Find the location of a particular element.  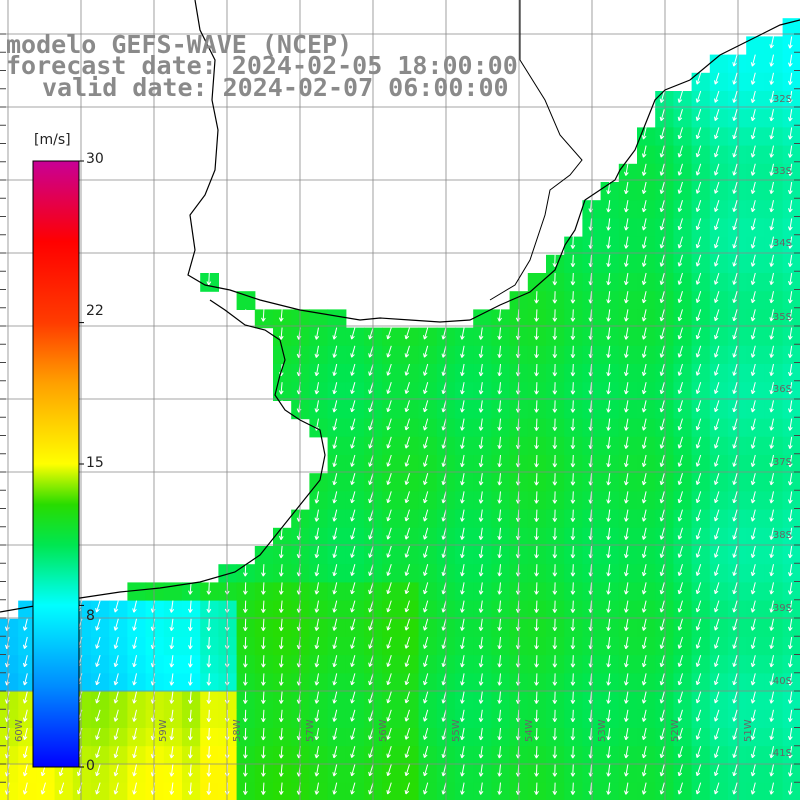

lon-label-56w: 56W is located at coordinates (383, 730).